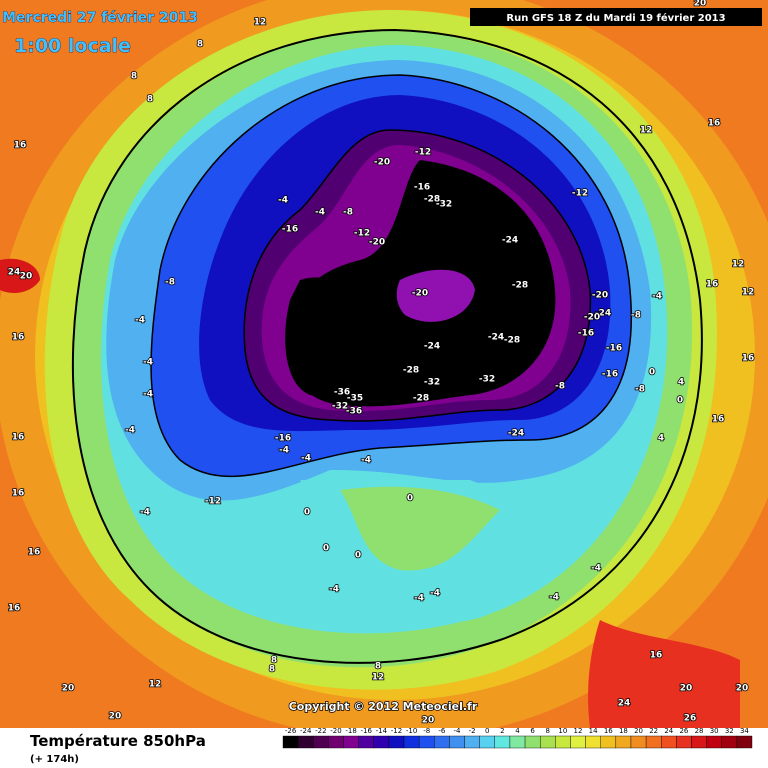  What do you see at coordinates (487, 380) in the screenshot?
I see `contour-label: -32` at bounding box center [487, 380].